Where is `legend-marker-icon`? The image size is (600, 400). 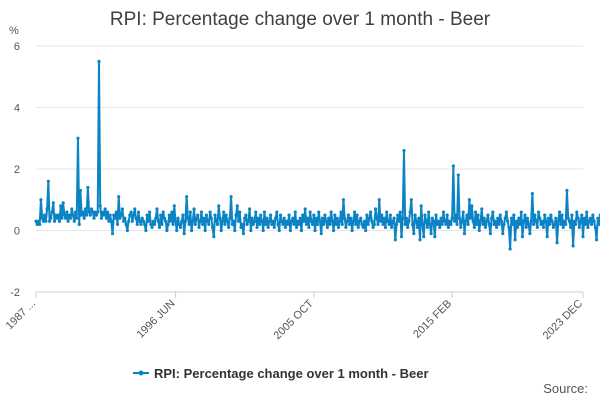
legend-marker-icon is located at coordinates (141, 373).